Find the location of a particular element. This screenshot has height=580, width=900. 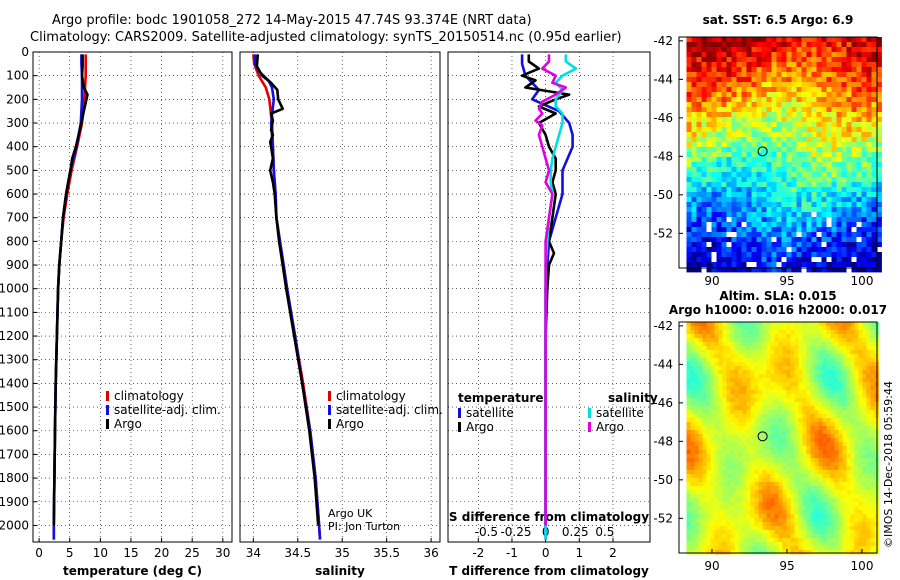

legend-label: Argo is located at coordinates (480, 427).